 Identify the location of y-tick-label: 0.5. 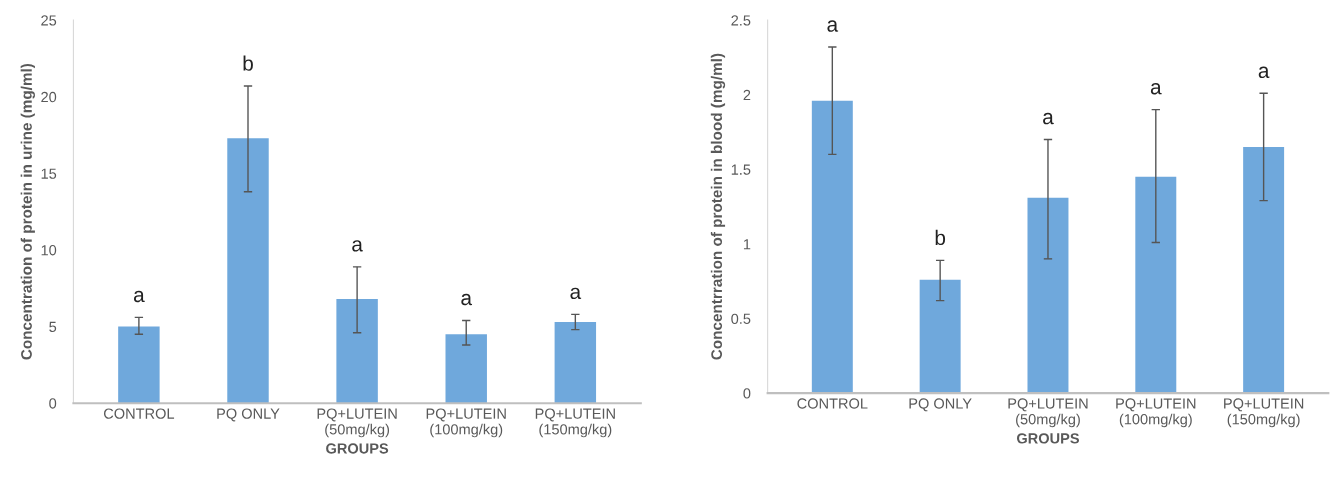
(741, 318).